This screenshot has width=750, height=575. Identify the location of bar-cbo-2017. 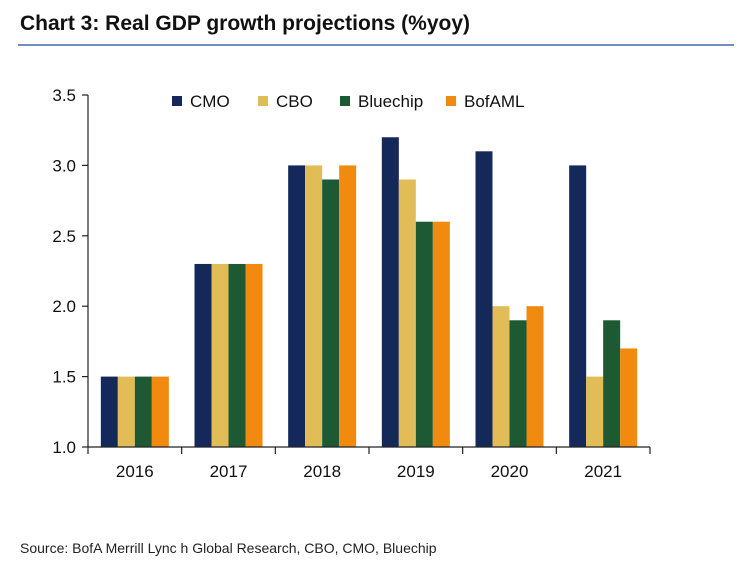
(220, 355).